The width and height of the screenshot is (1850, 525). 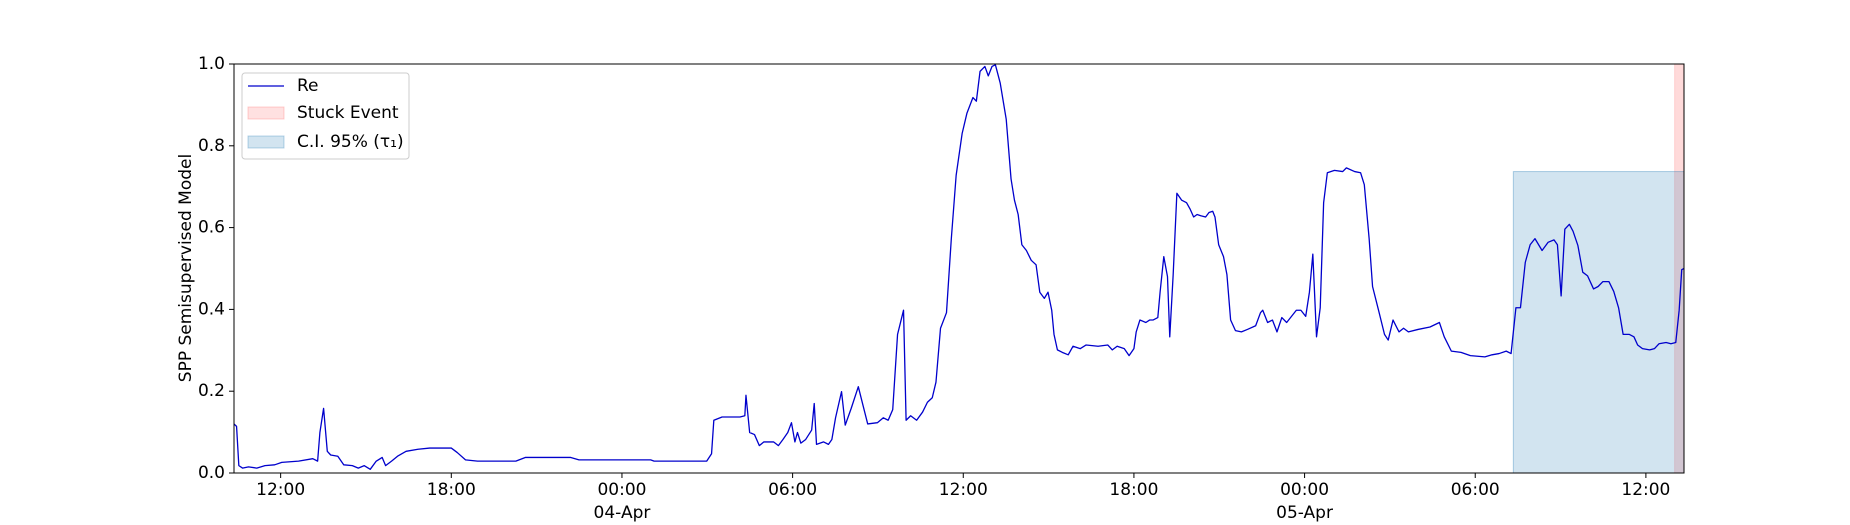 I want to click on legend-label: Re, so click(x=308, y=86).